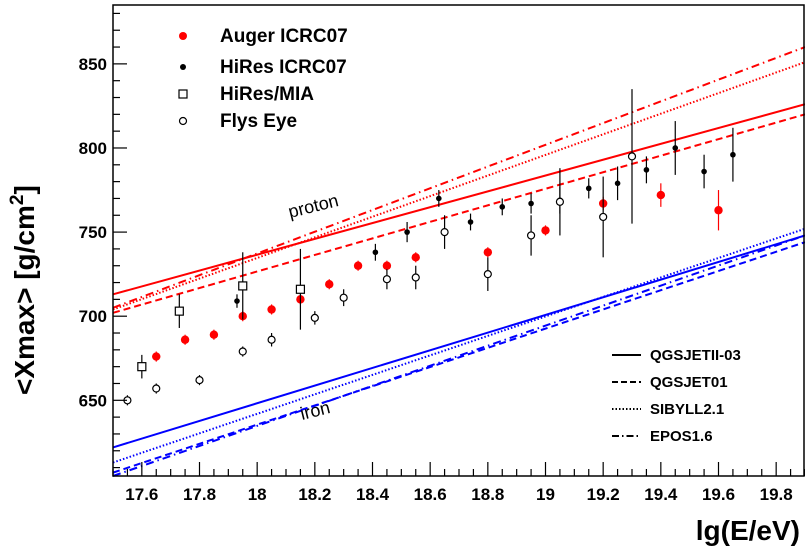 The height and width of the screenshot is (551, 805). Describe the element at coordinates (183, 121) in the screenshot. I see `legend-flyseye-marker` at that location.